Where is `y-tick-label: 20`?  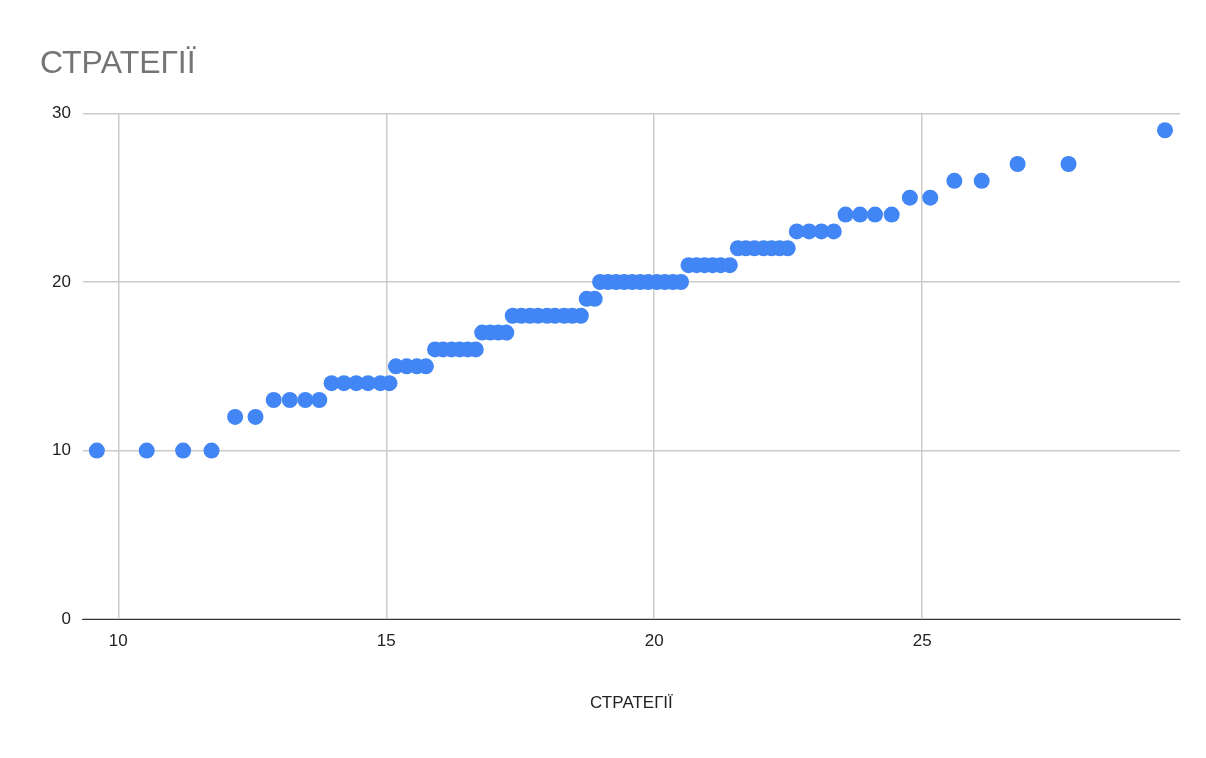 y-tick-label: 20 is located at coordinates (61, 281).